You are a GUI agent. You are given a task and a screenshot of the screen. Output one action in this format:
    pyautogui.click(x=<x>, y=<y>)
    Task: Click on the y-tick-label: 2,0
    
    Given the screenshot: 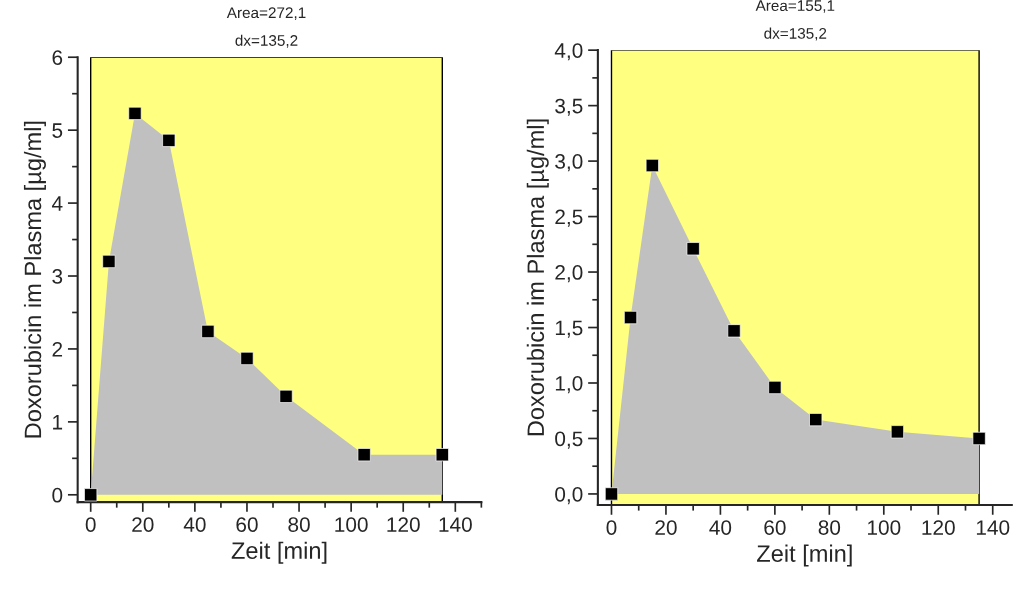 What is the action you would take?
    pyautogui.click(x=569, y=274)
    